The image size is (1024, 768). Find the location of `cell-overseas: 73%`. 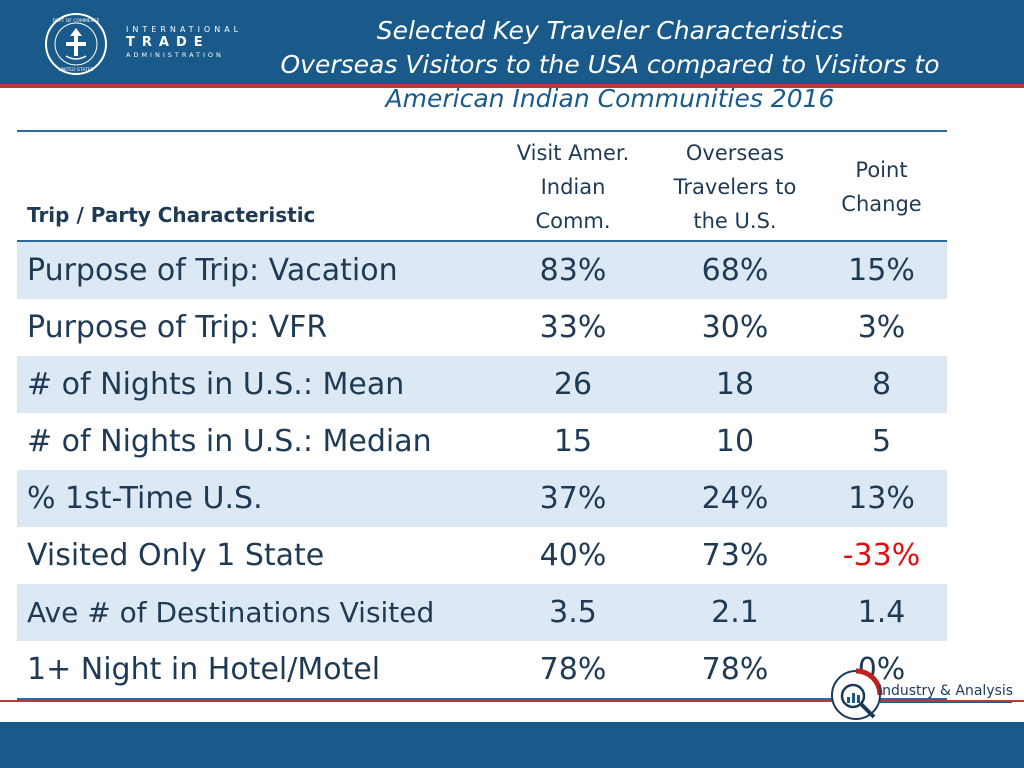

cell-overseas: 73% is located at coordinates (735, 555).